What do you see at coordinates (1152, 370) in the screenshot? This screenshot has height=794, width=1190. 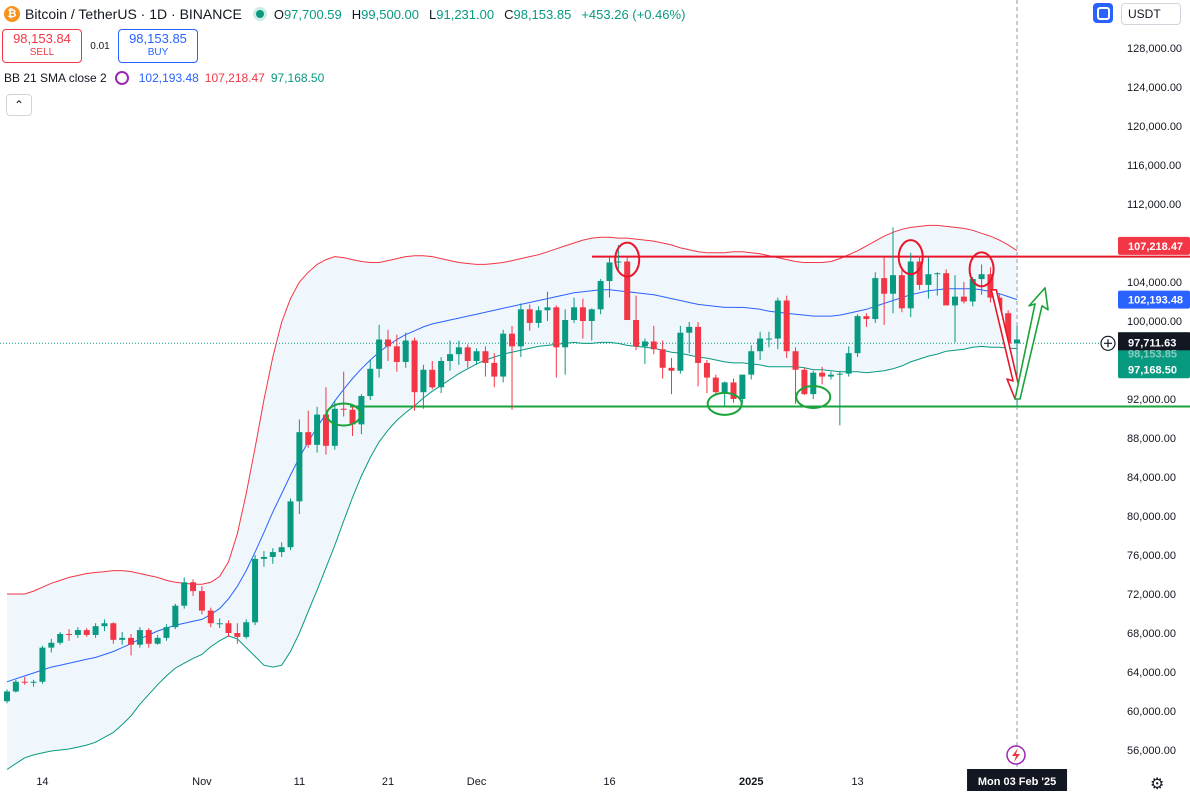 I see `lower-band-price-tag: 97,168.50` at bounding box center [1152, 370].